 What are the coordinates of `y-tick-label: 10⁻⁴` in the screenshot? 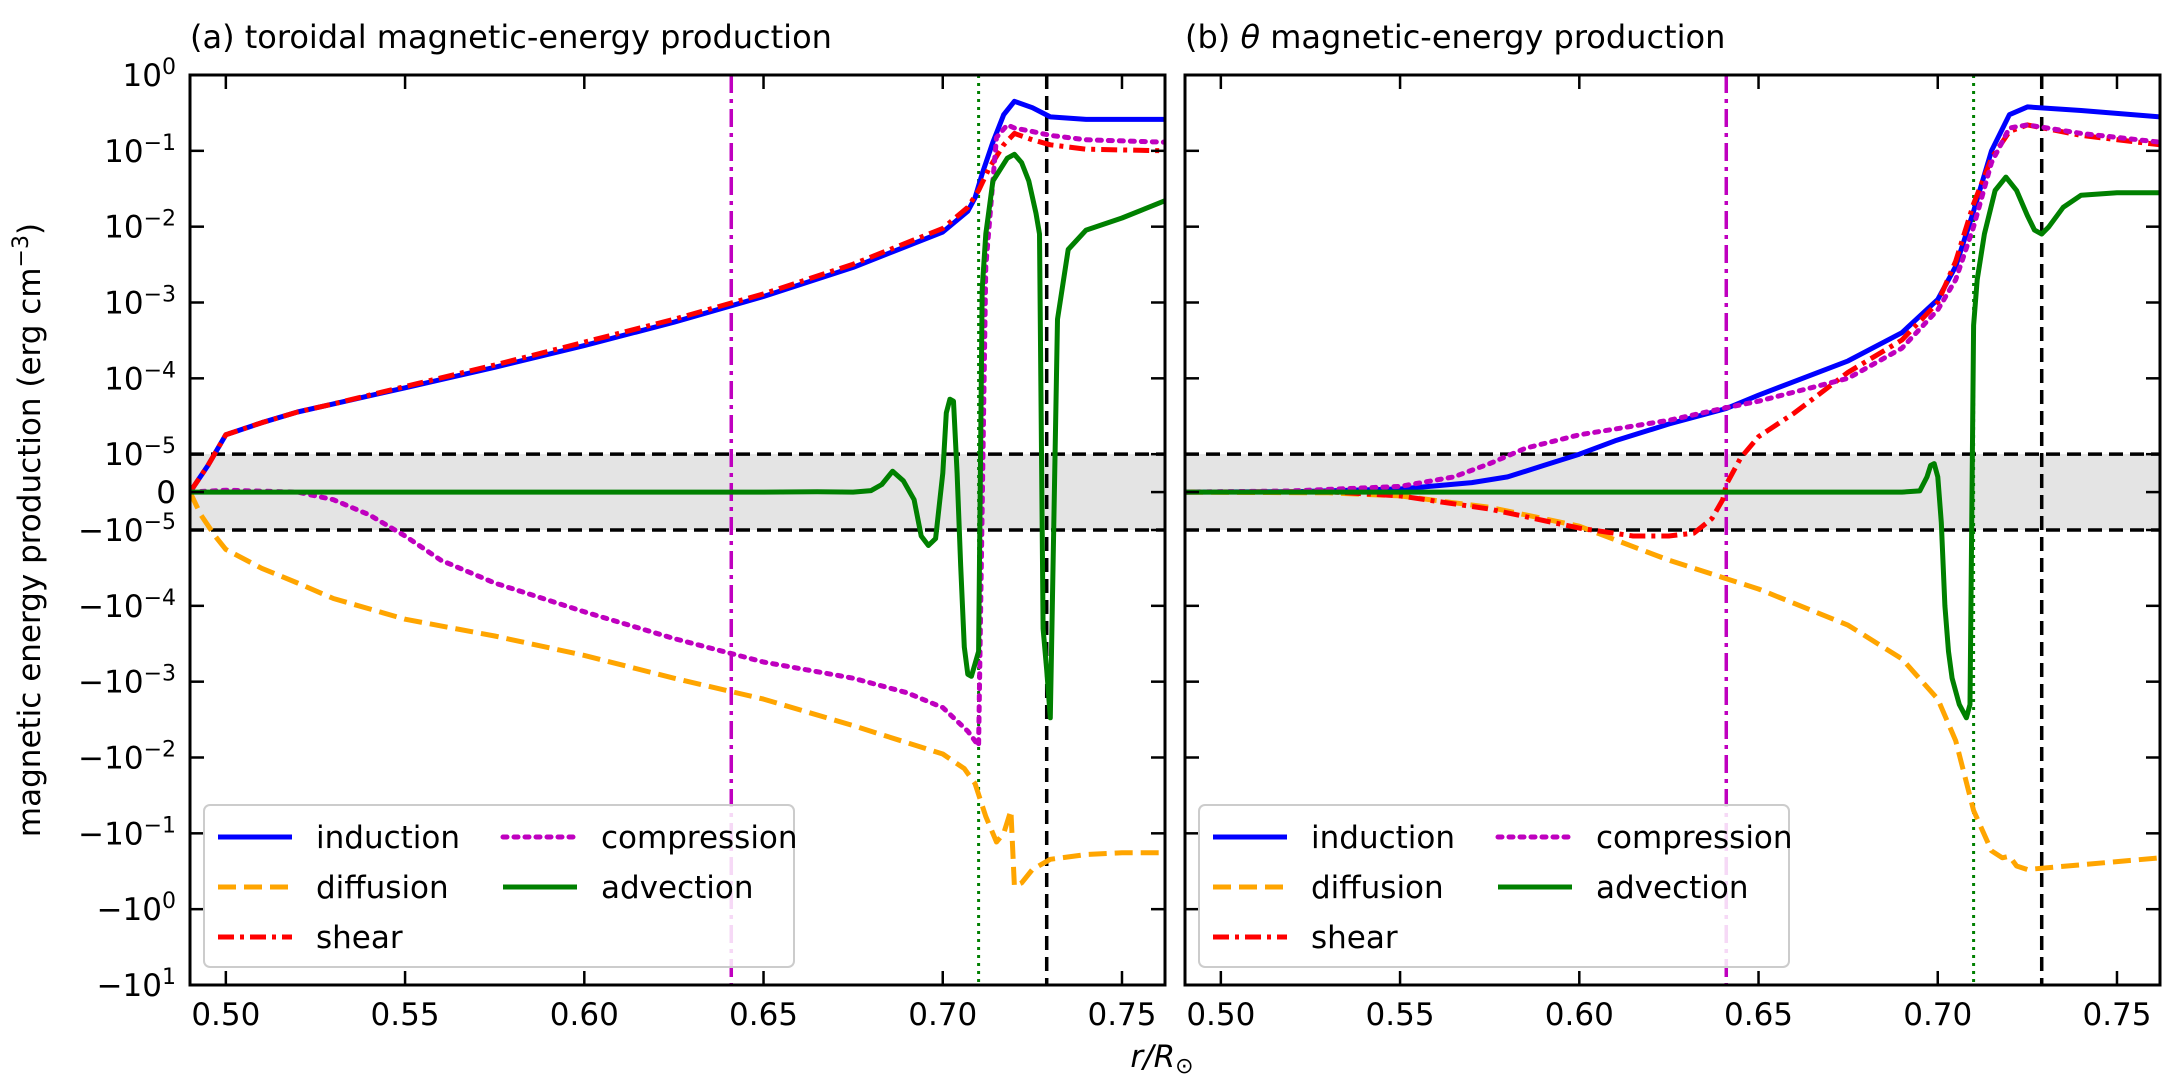 It's located at (140, 377).